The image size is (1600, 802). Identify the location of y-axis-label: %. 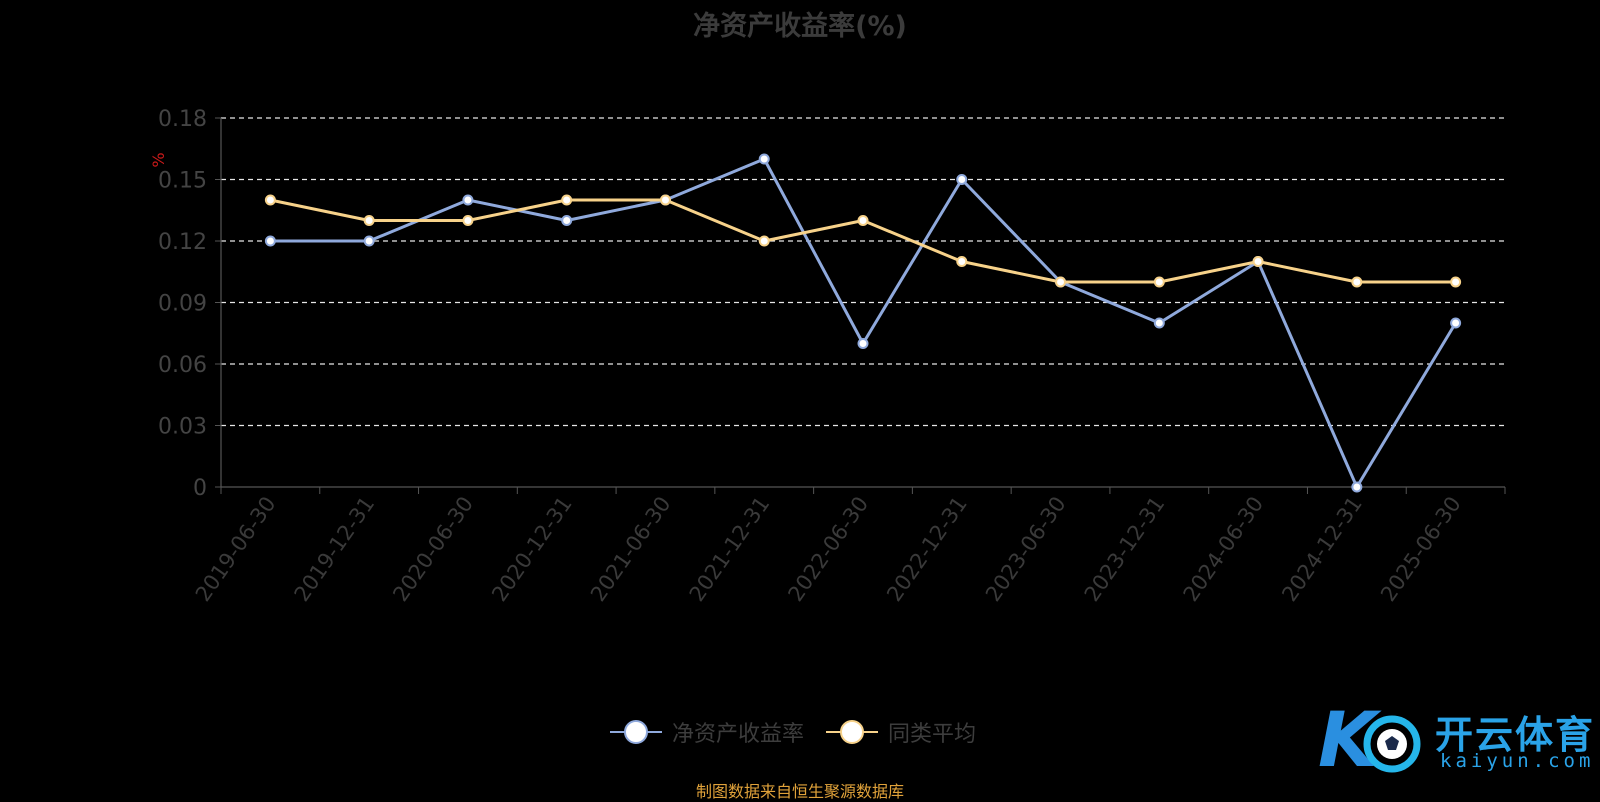
(158, 159).